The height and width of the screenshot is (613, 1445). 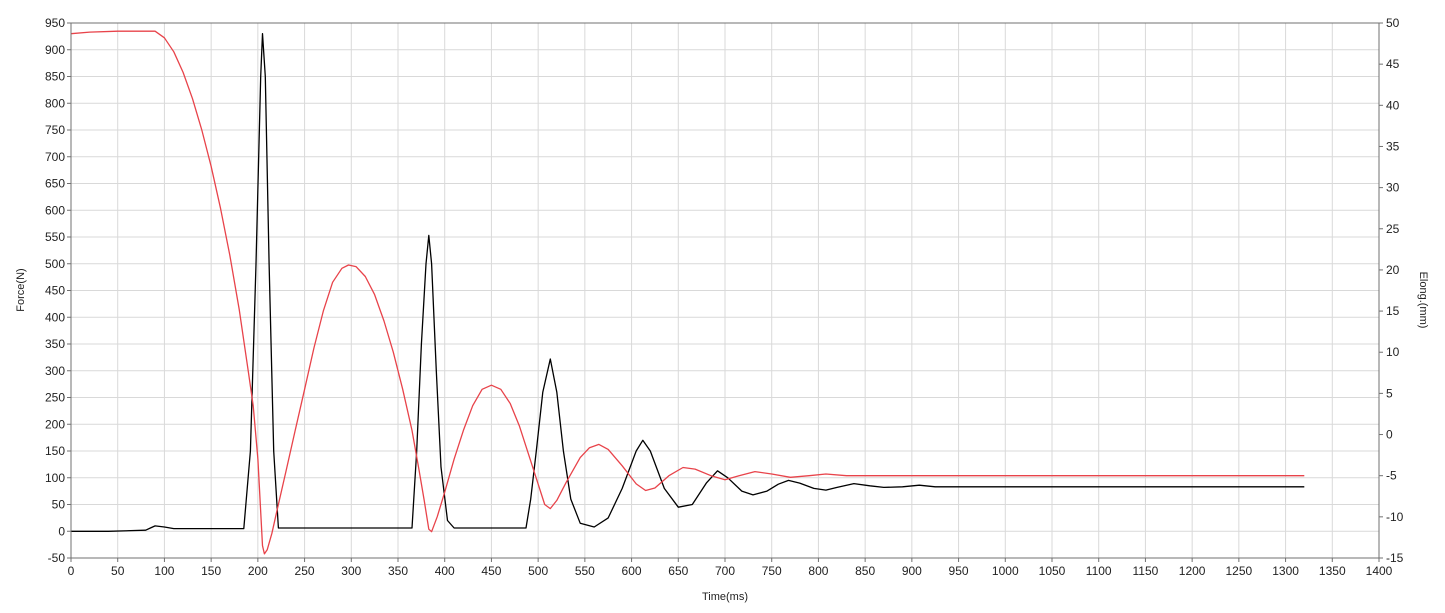 What do you see at coordinates (1192, 571) in the screenshot?
I see `x-tick-label: 1200` at bounding box center [1192, 571].